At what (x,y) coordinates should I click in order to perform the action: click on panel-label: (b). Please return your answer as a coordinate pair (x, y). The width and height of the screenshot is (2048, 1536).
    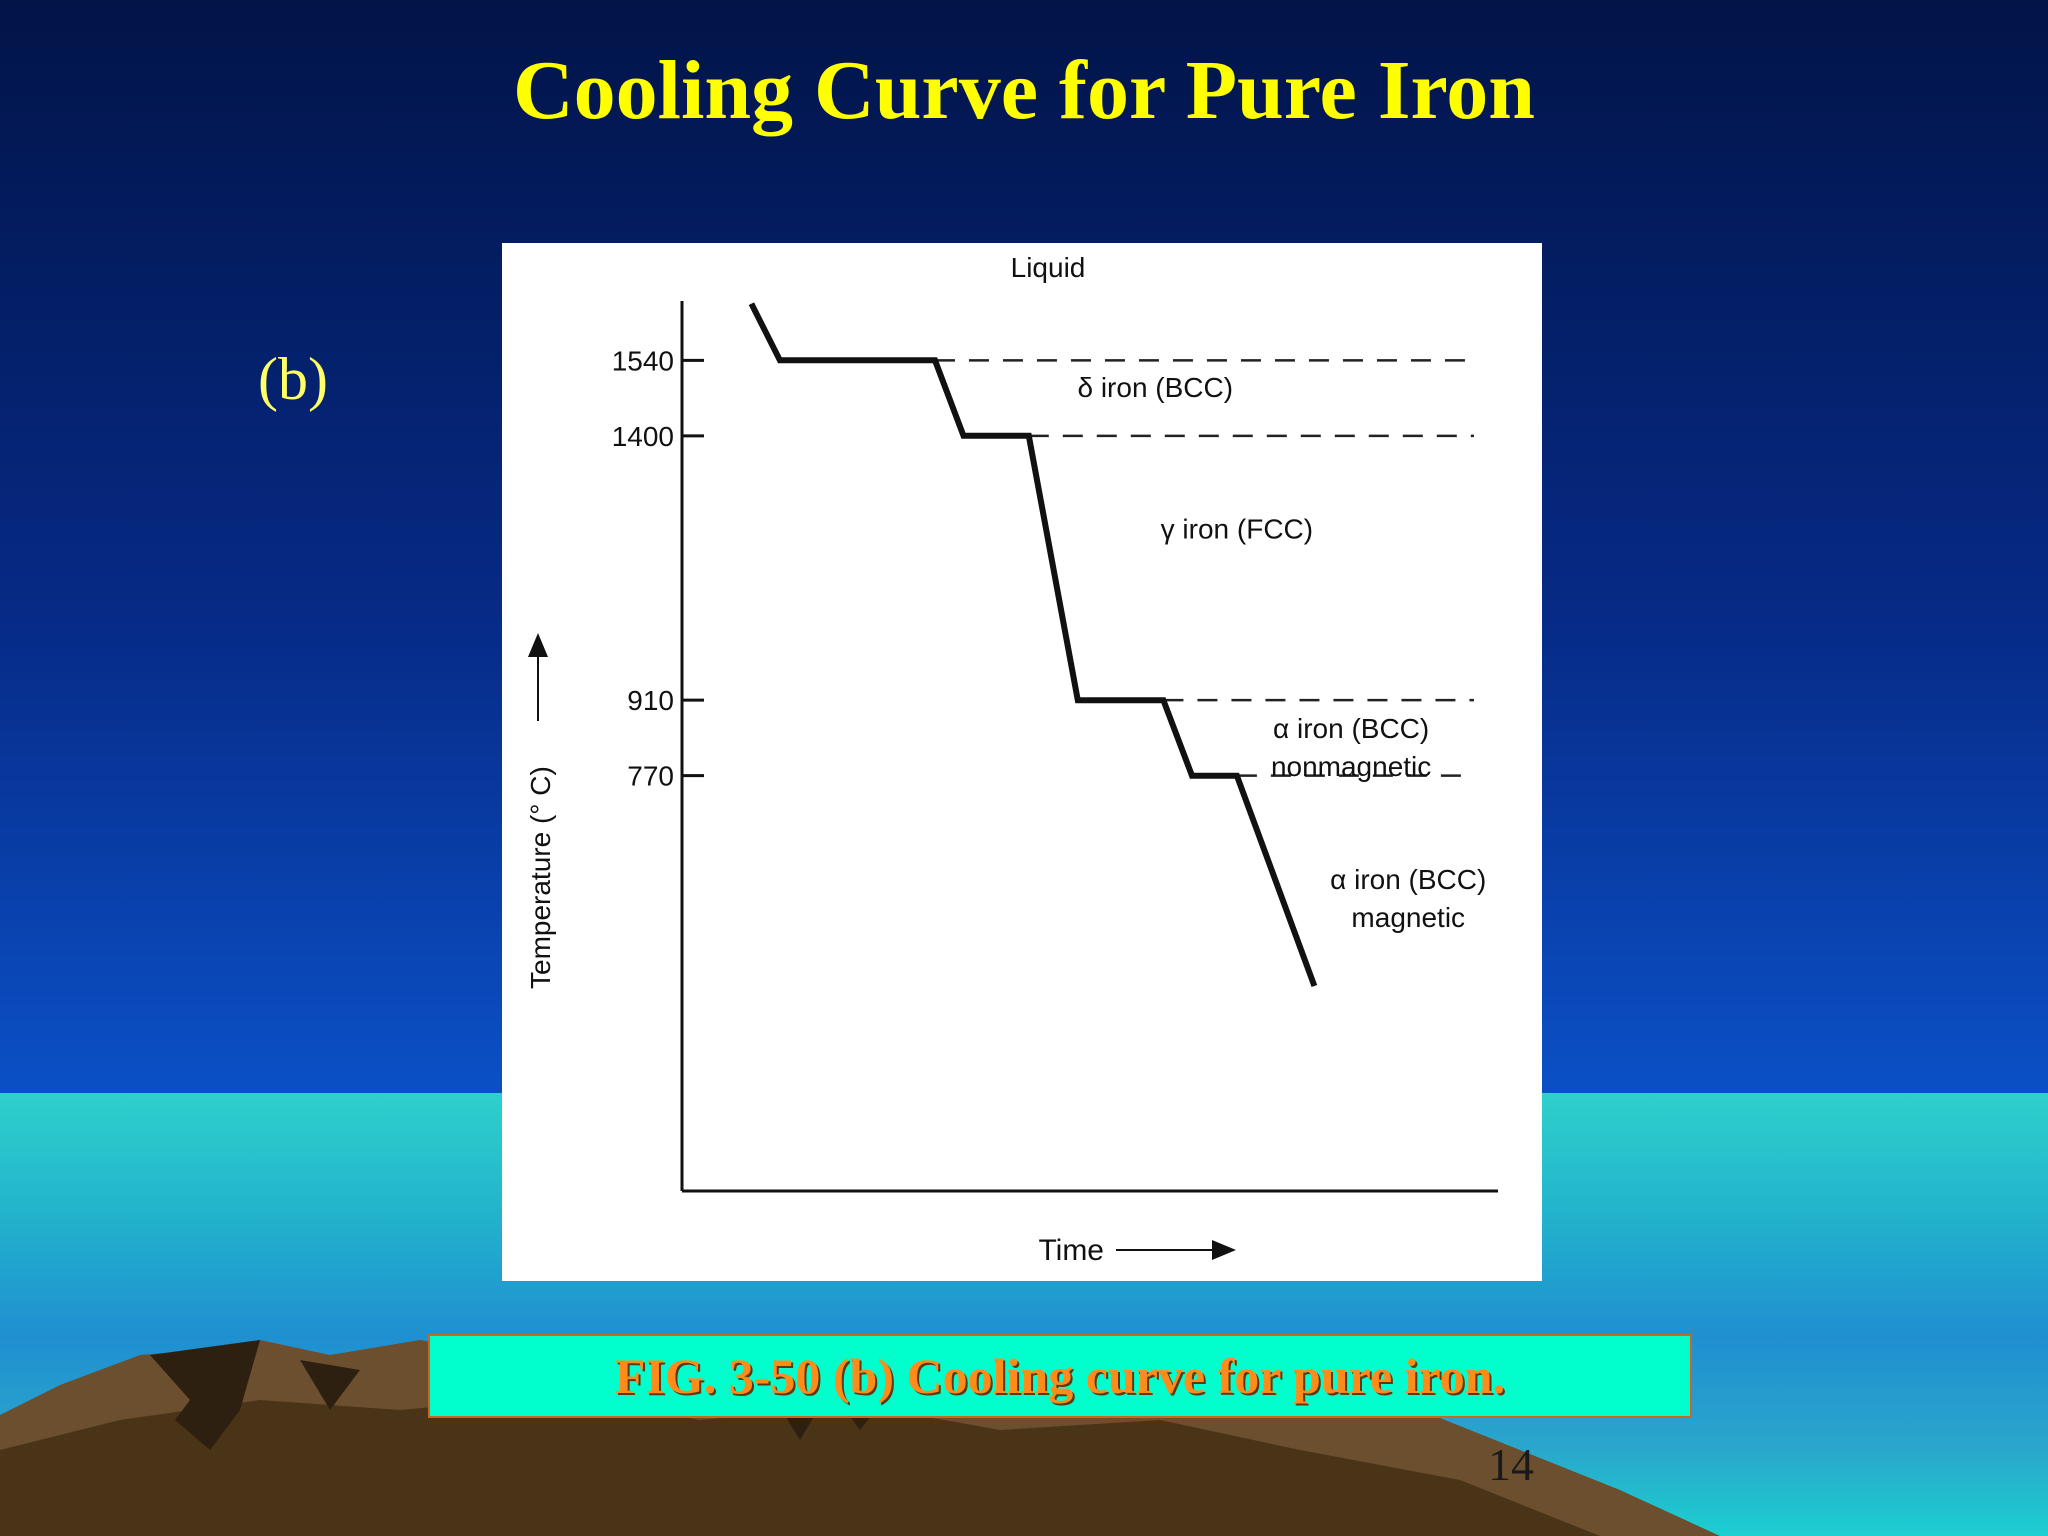
    Looking at the image, I should click on (293, 379).